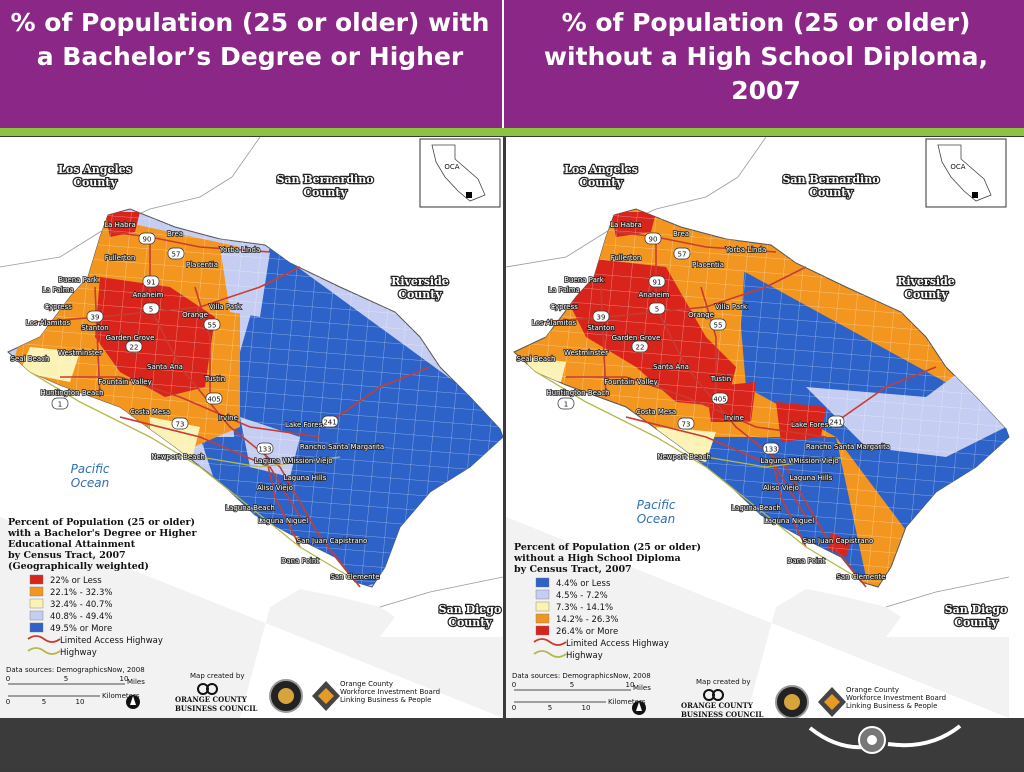 This screenshot has width=1024, height=772. What do you see at coordinates (150, 412) in the screenshot?
I see `city-label: Costa Mesa` at bounding box center [150, 412].